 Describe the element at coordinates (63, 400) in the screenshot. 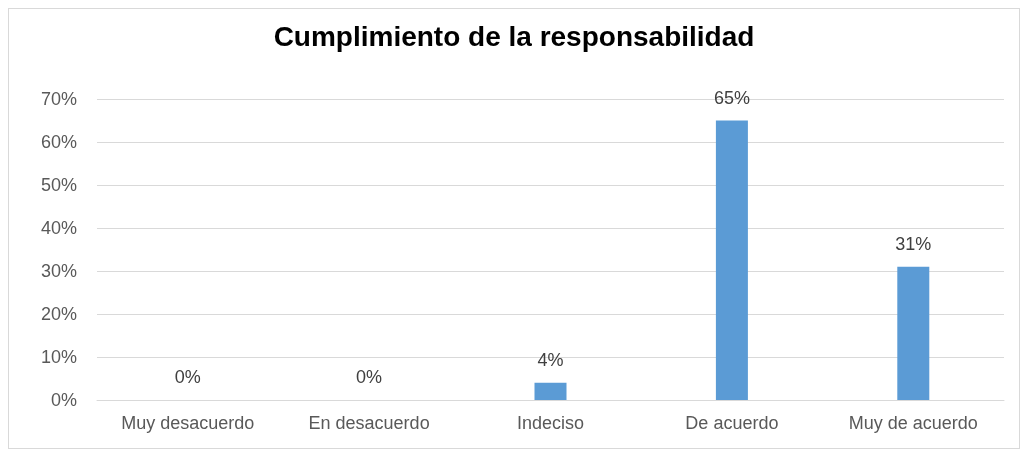

I see `y-tick-label: 0%` at that location.